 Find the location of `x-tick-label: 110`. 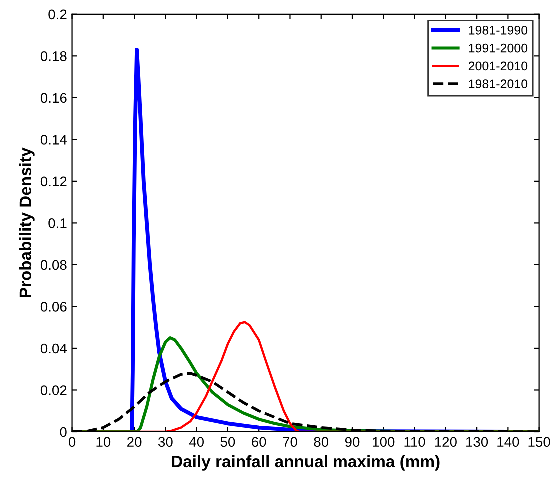

x-tick-label: 110 is located at coordinates (415, 442).